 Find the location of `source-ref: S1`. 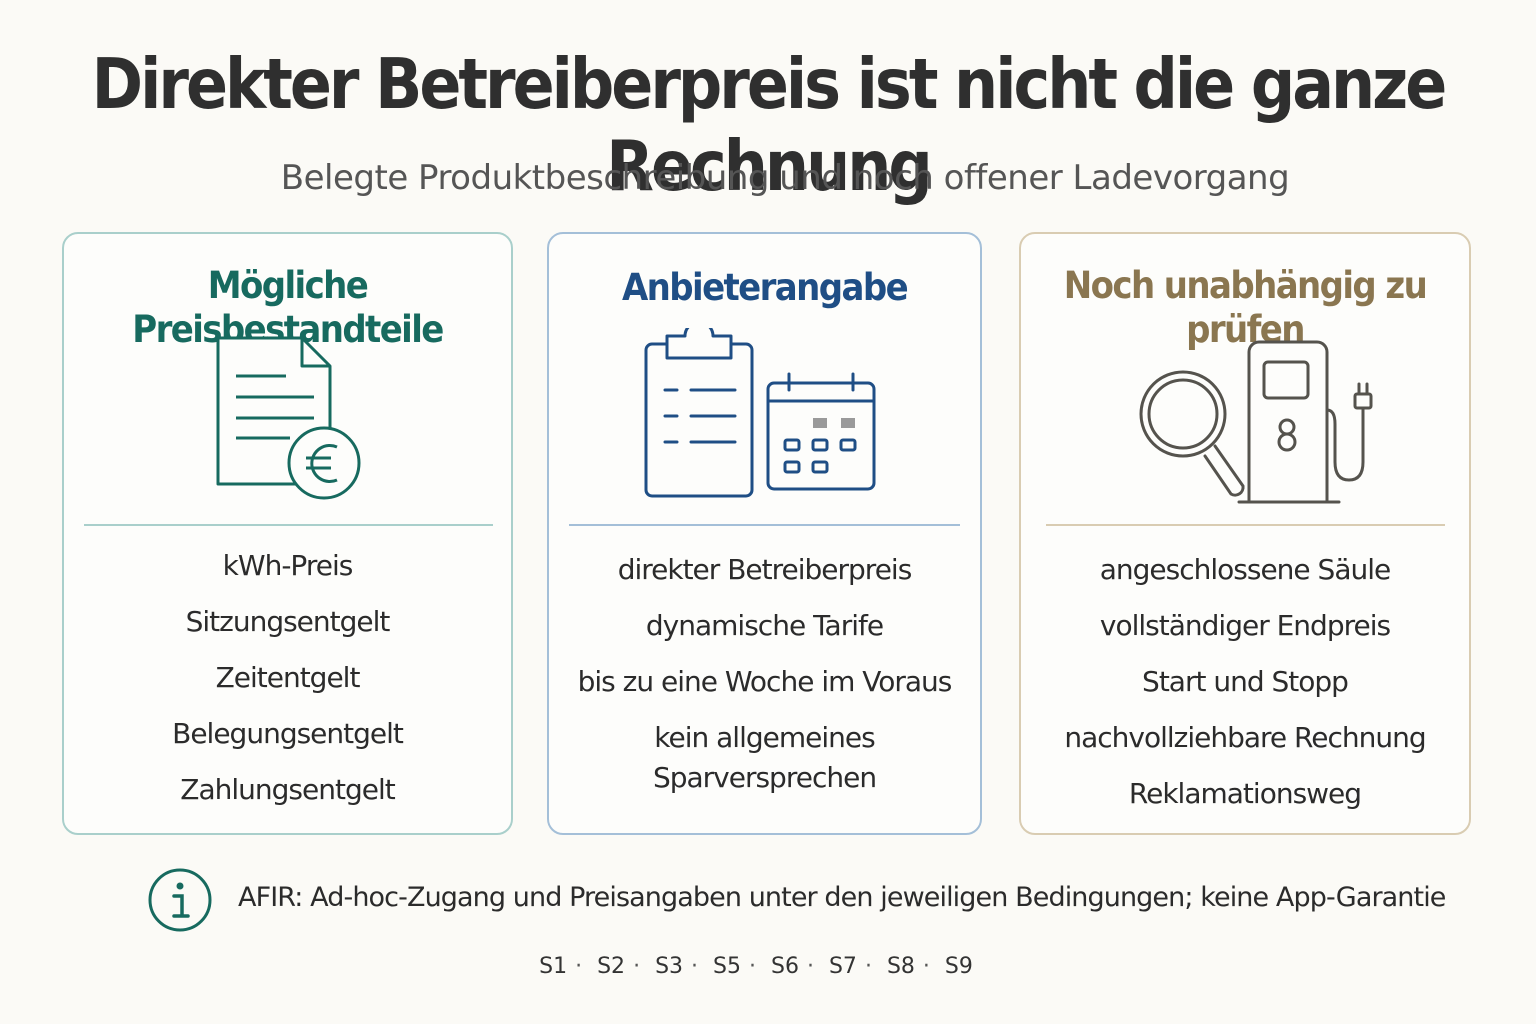

source-ref: S1 is located at coordinates (553, 966).